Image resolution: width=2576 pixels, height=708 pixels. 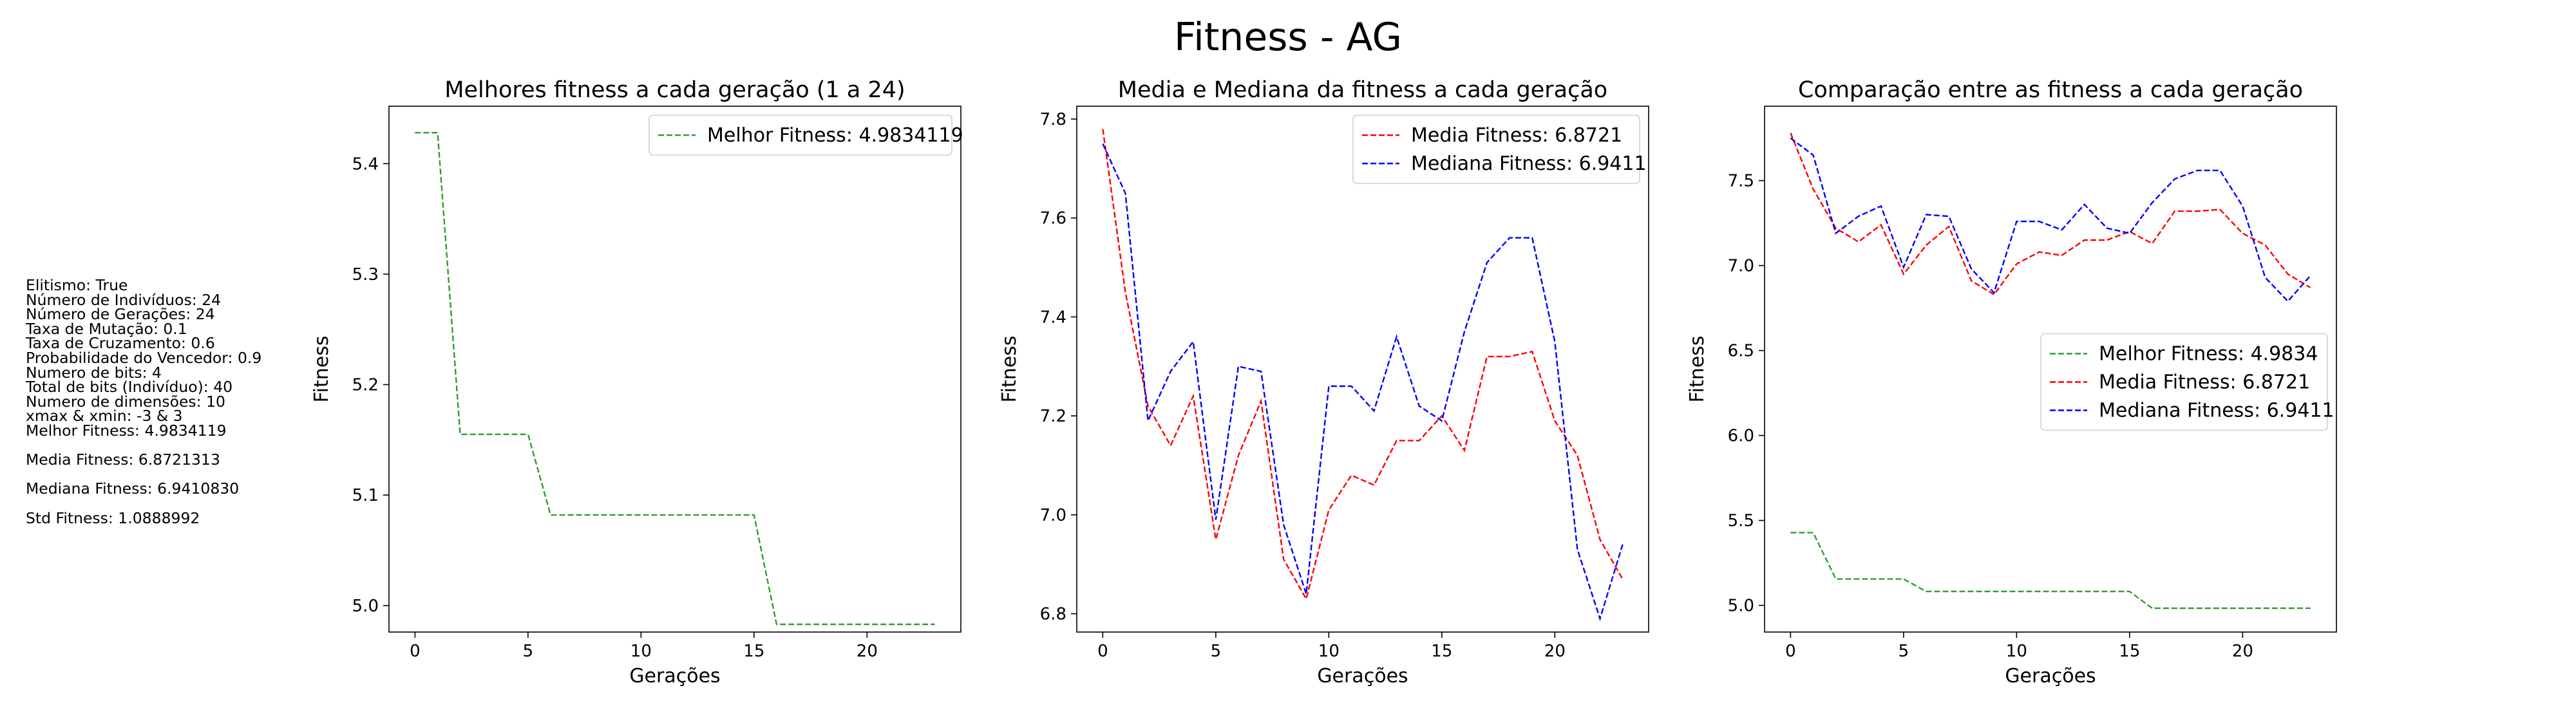 I want to click on y-tick-label: 5.1, so click(x=366, y=496).